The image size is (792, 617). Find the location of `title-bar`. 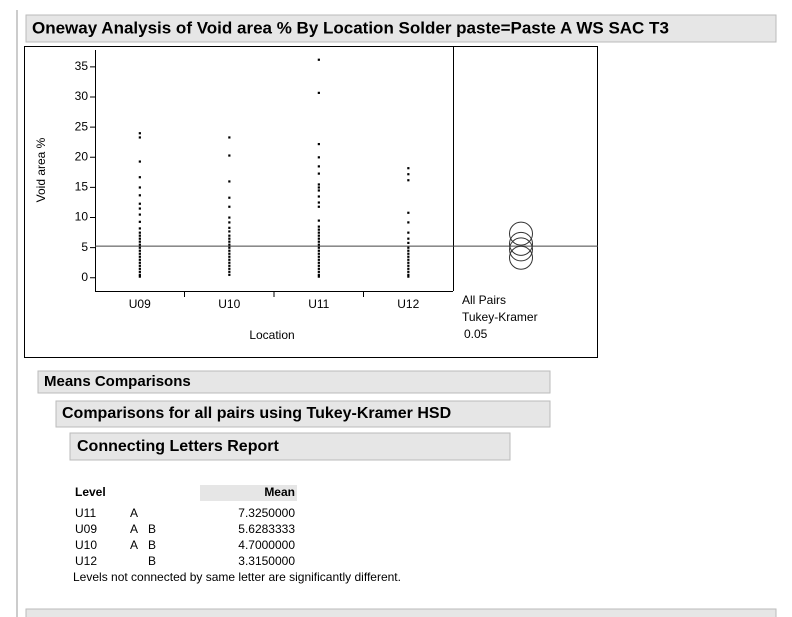

title-bar is located at coordinates (401, 28).